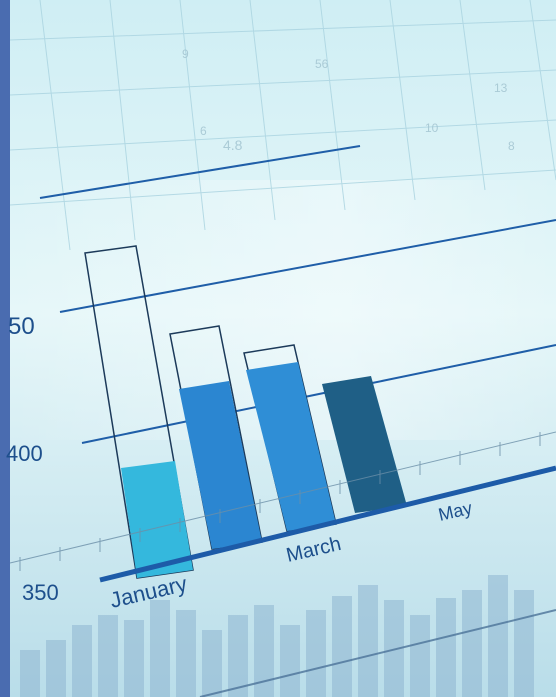 This screenshot has height=697, width=556. Describe the element at coordinates (501, 88) in the screenshot. I see `bg-num-13: 13` at that location.